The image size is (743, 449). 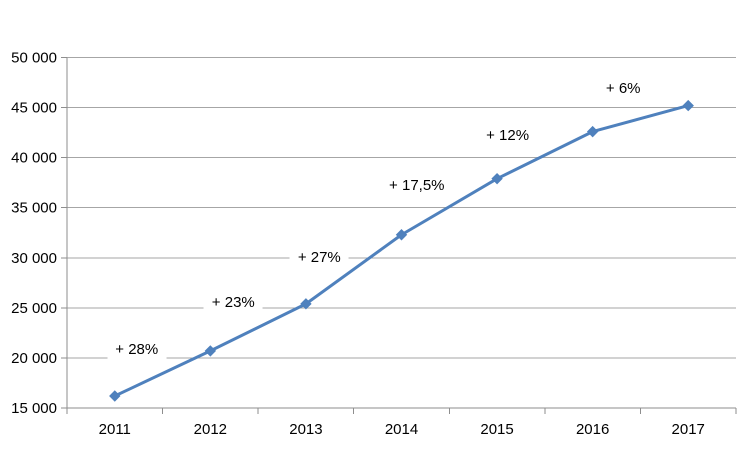 What do you see at coordinates (34, 258) in the screenshot?
I see `y-axis-tick-label: 30 000` at bounding box center [34, 258].